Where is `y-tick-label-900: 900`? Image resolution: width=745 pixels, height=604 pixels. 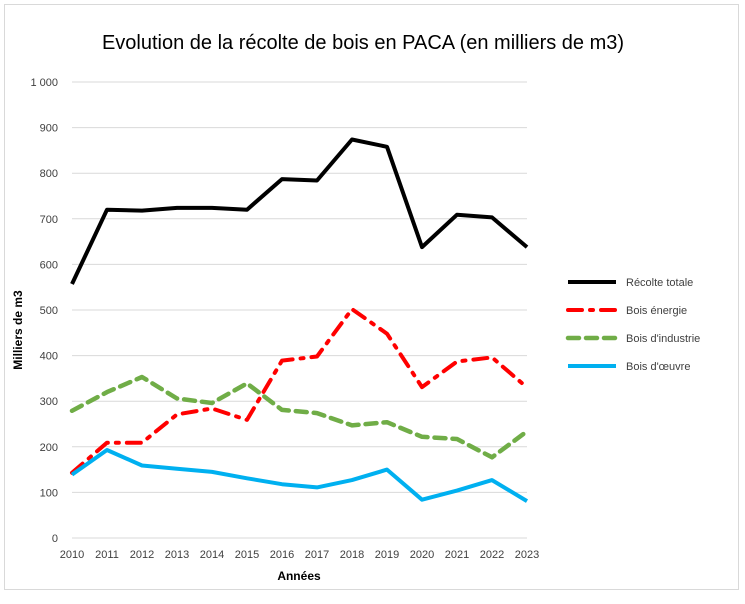 y-tick-label-900: 900 is located at coordinates (49, 129).